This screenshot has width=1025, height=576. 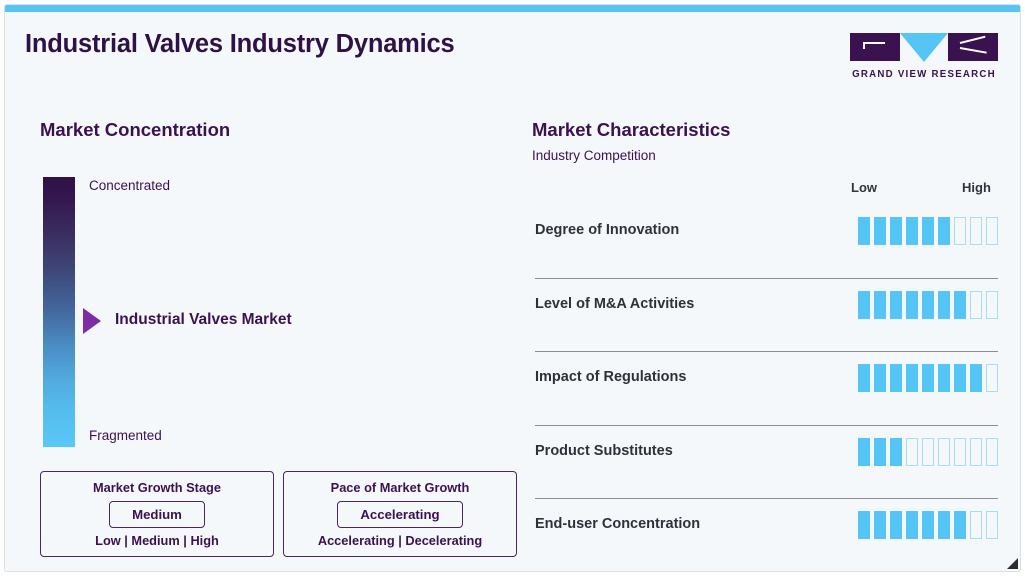 I want to click on characteristic-row: Product Substitutes, so click(x=766, y=462).